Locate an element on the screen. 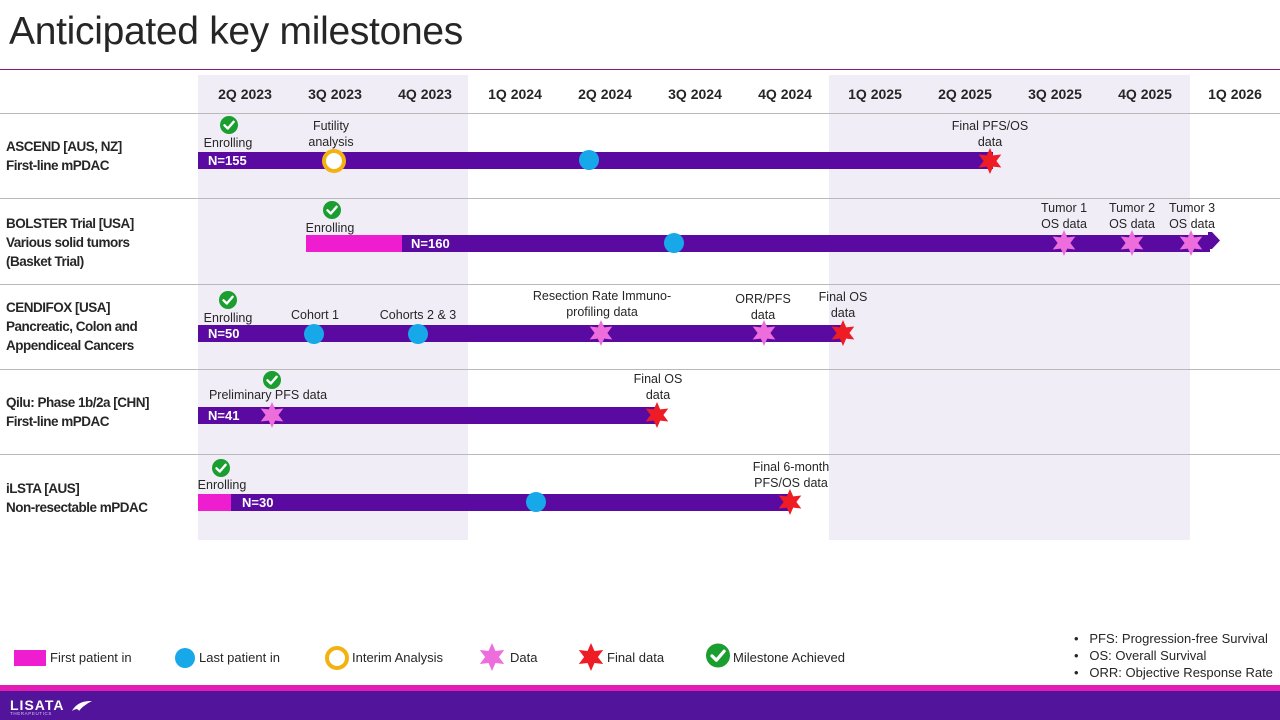 This screenshot has height=720, width=1280. note-os: OS: Overall Survival is located at coordinates (1148, 655).